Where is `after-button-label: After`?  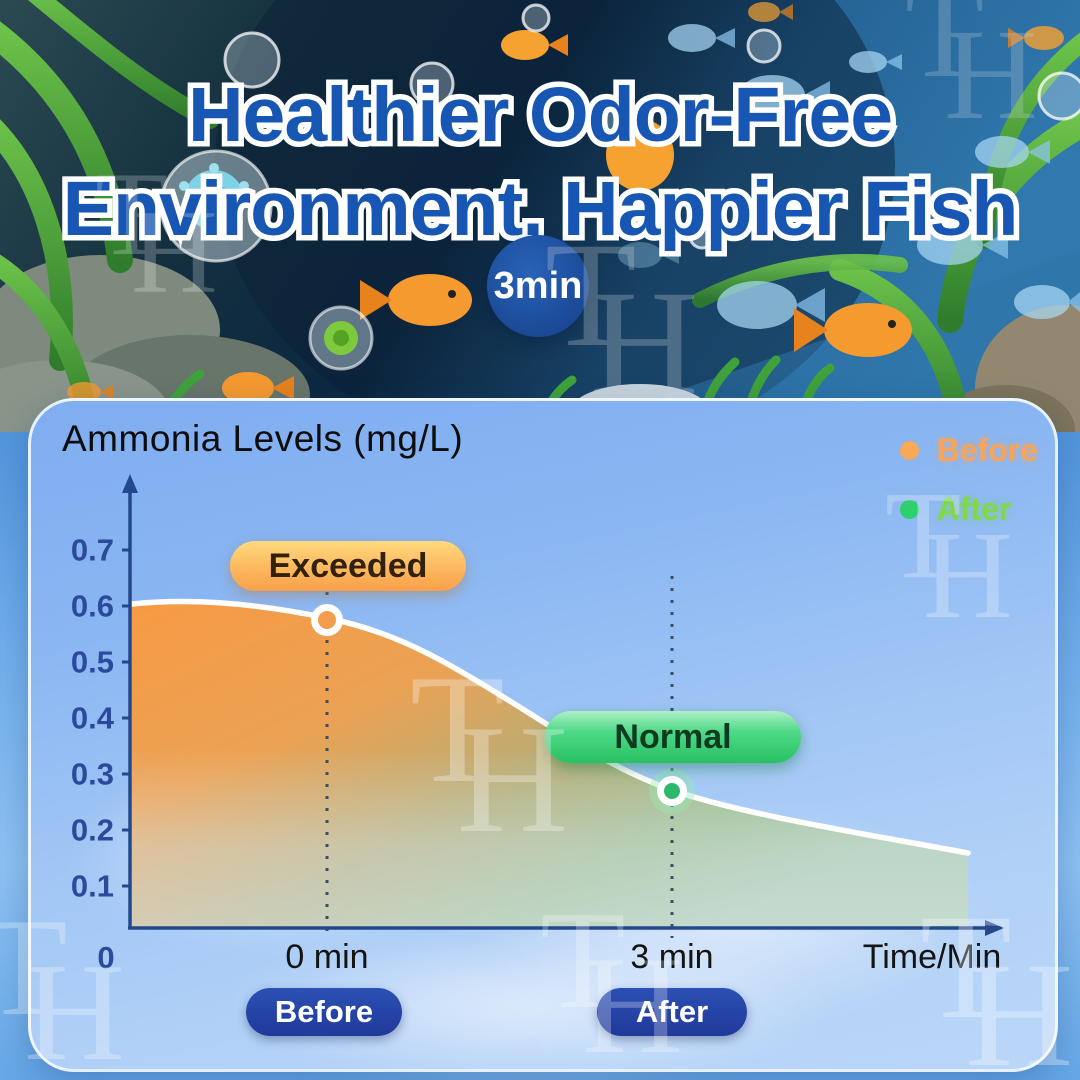
after-button-label: After is located at coordinates (672, 1011).